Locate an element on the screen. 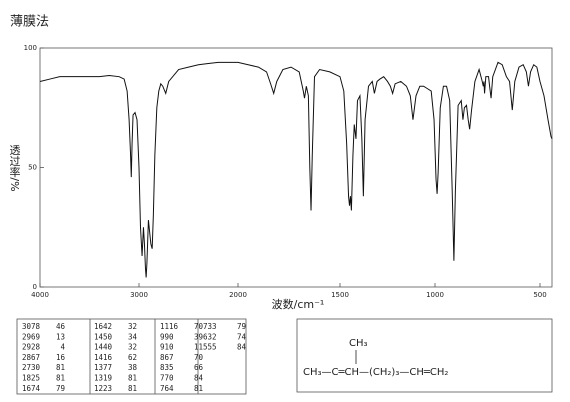 This screenshot has width=570, height=402. peak-wavenumber: 1116 is located at coordinates (169, 326).